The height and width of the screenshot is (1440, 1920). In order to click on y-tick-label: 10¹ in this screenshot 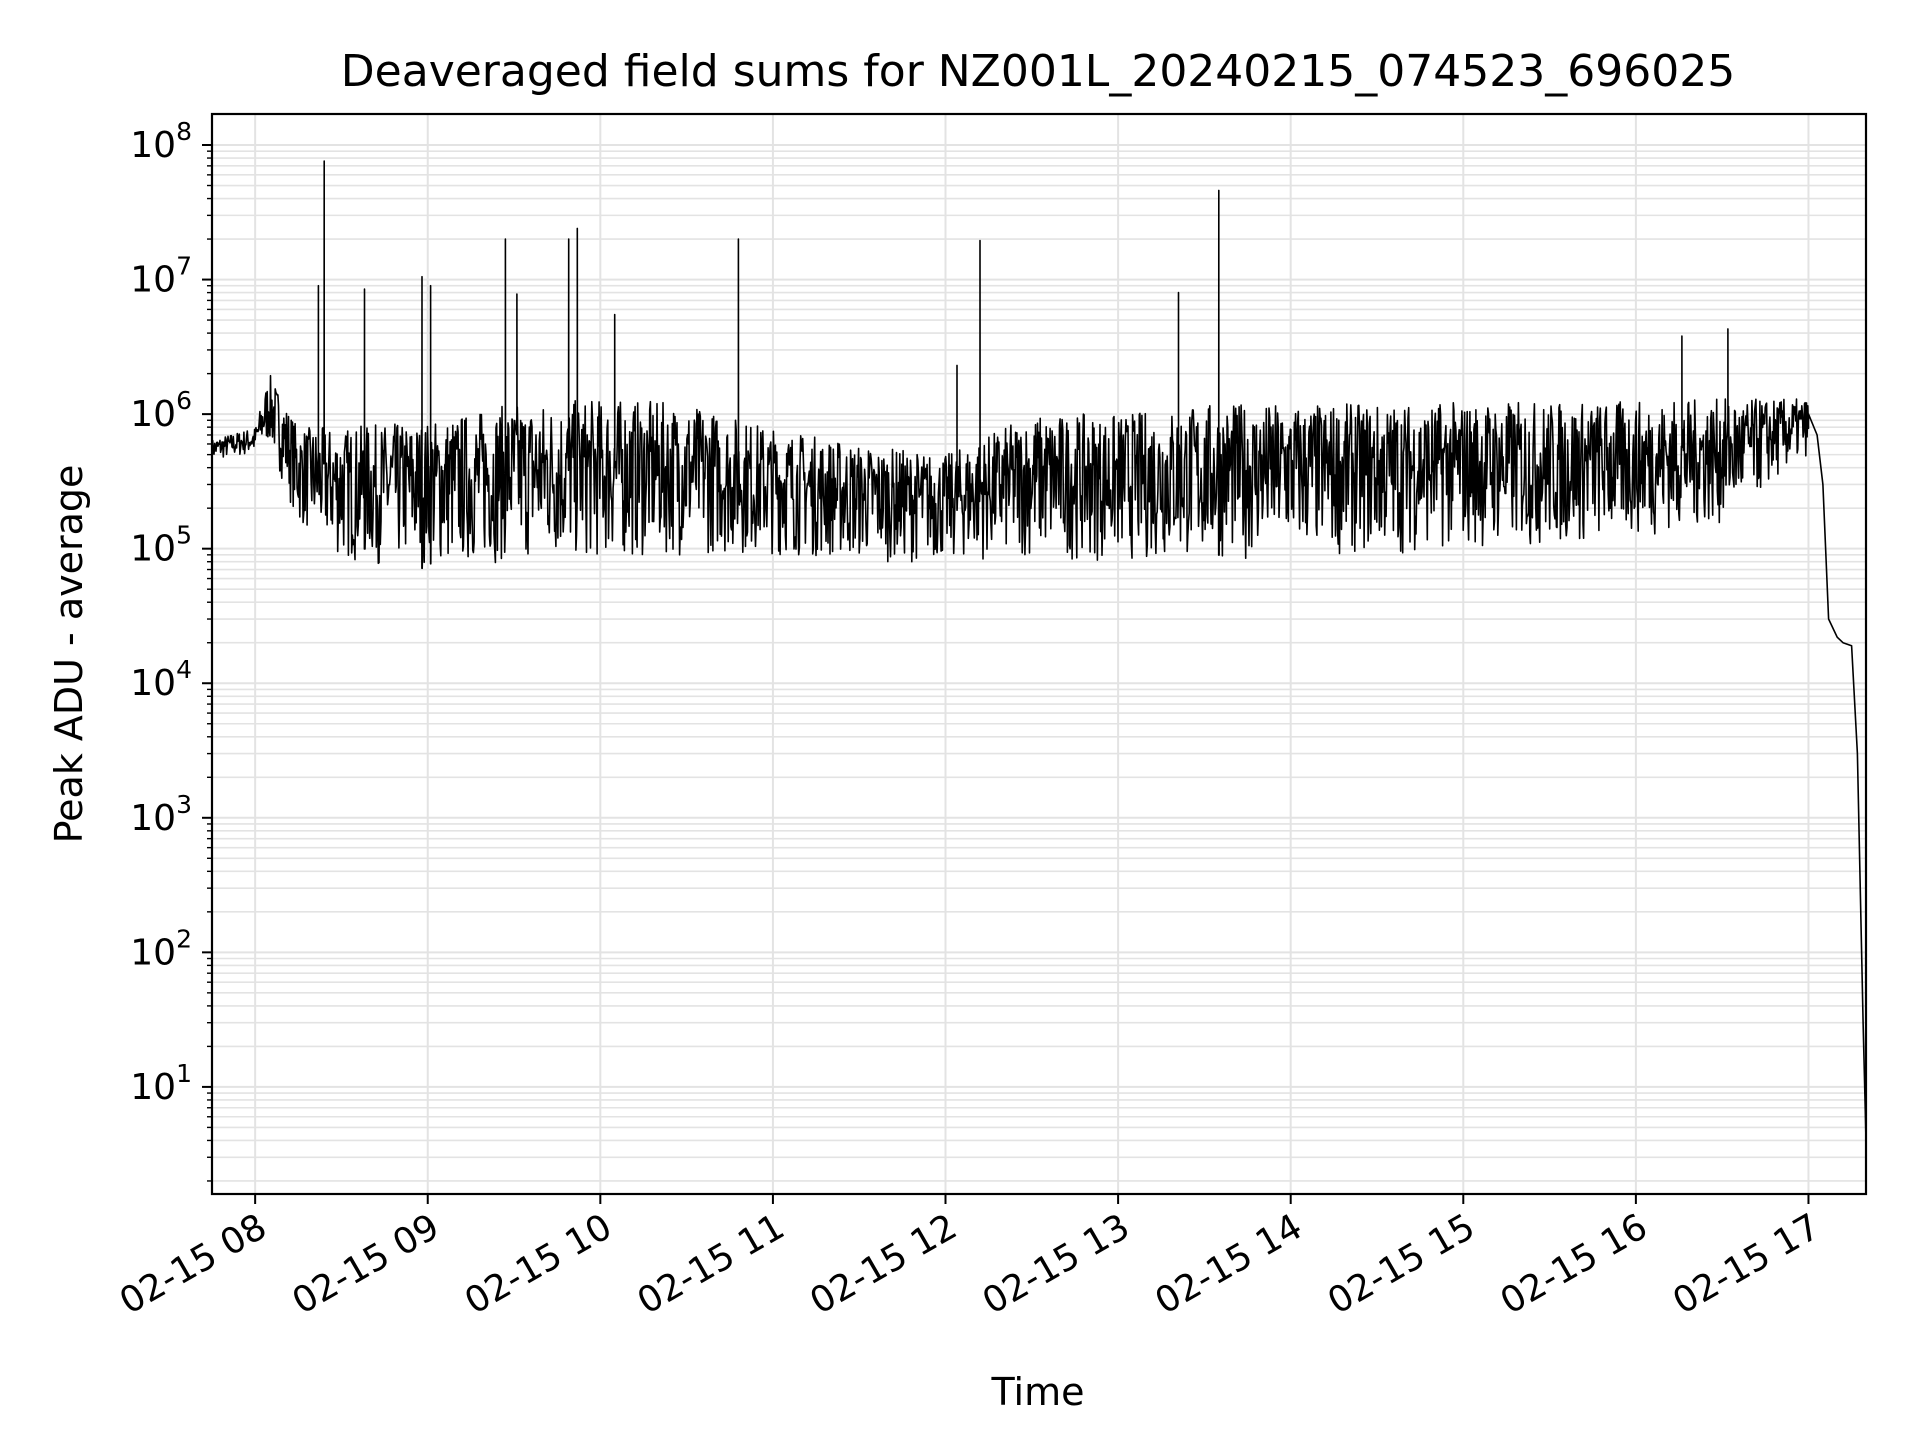, I will do `click(161, 1083)`.